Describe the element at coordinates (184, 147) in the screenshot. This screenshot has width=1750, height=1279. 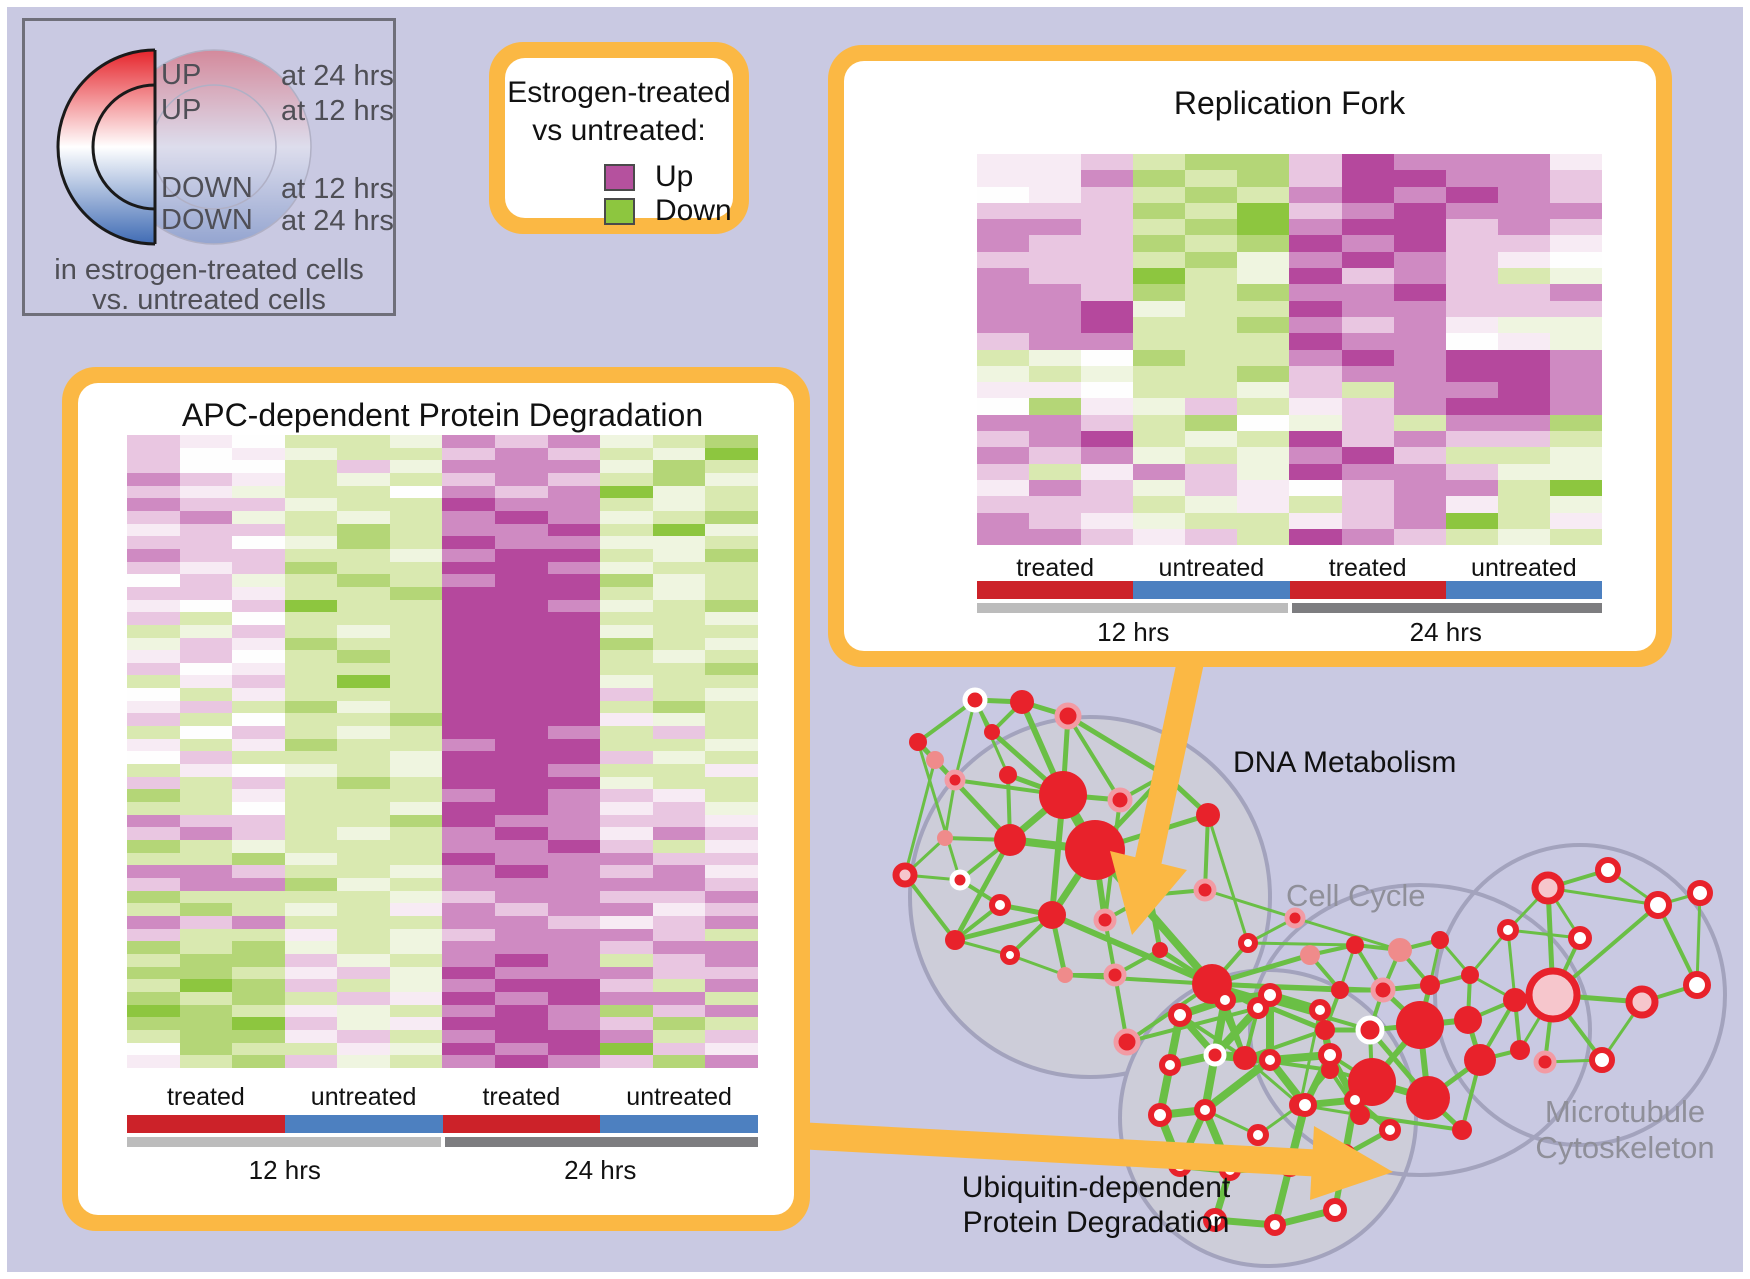
I see `ring-legend-diagram` at that location.